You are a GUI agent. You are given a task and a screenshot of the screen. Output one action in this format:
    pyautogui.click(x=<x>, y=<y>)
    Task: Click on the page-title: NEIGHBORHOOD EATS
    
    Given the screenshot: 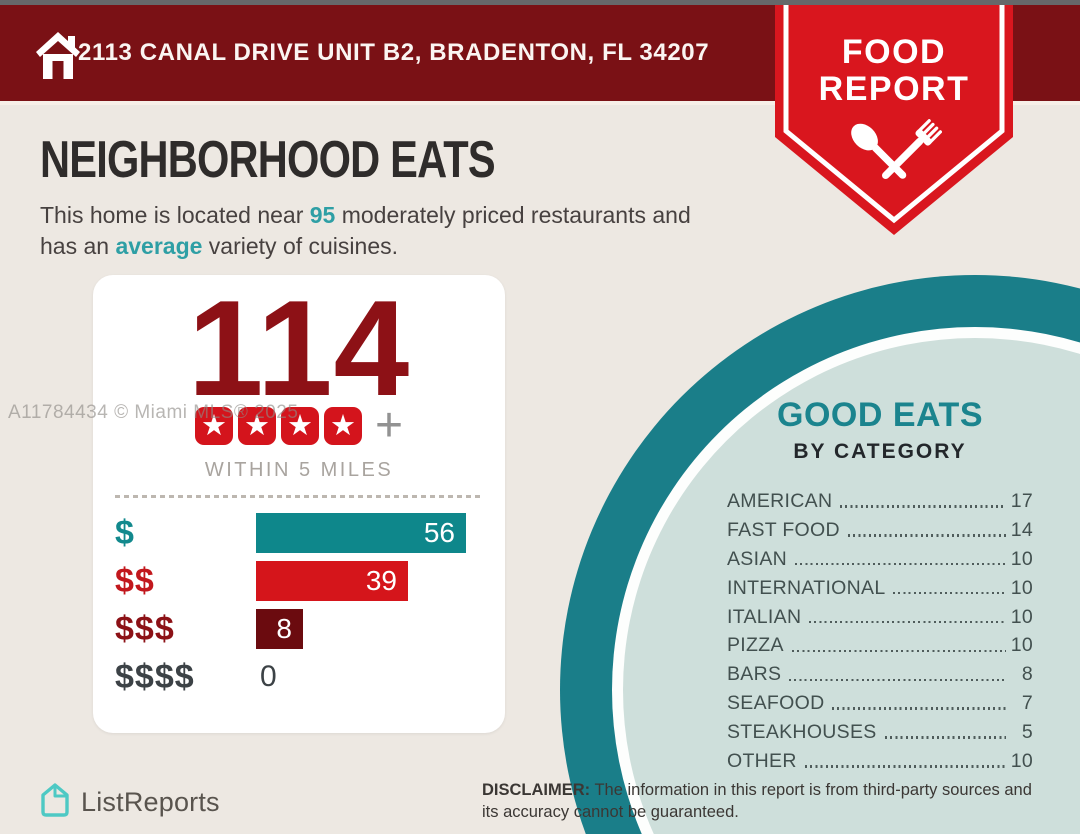 What is the action you would take?
    pyautogui.click(x=268, y=160)
    